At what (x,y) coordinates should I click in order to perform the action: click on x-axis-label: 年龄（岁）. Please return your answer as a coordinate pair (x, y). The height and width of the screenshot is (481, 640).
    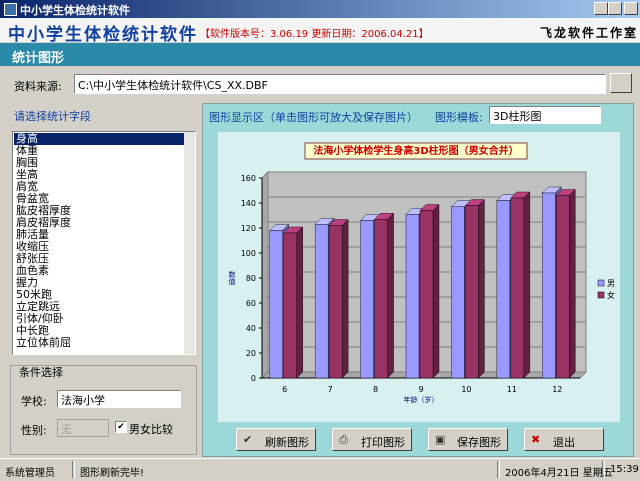
    Looking at the image, I should click on (421, 399).